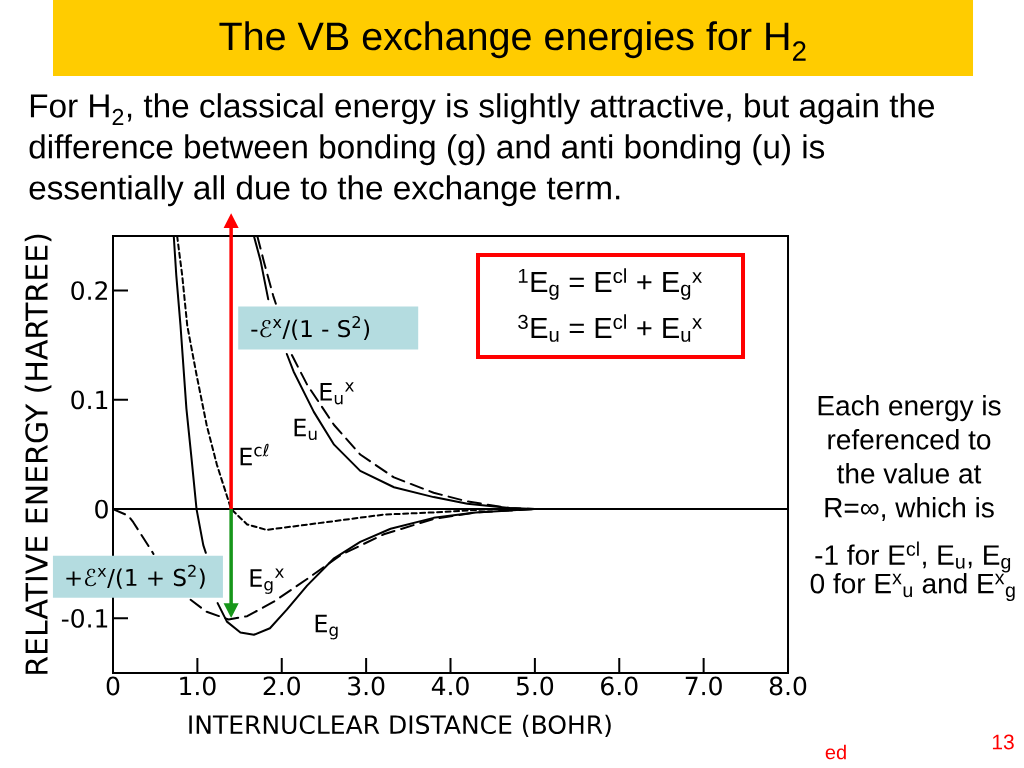  What do you see at coordinates (366, 686) in the screenshot?
I see `x-tick-label: 3.0` at bounding box center [366, 686].